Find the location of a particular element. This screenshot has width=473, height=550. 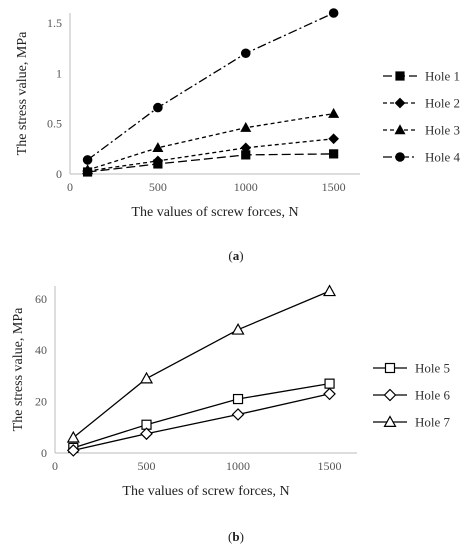

panel-label: (b) is located at coordinates (236, 536).